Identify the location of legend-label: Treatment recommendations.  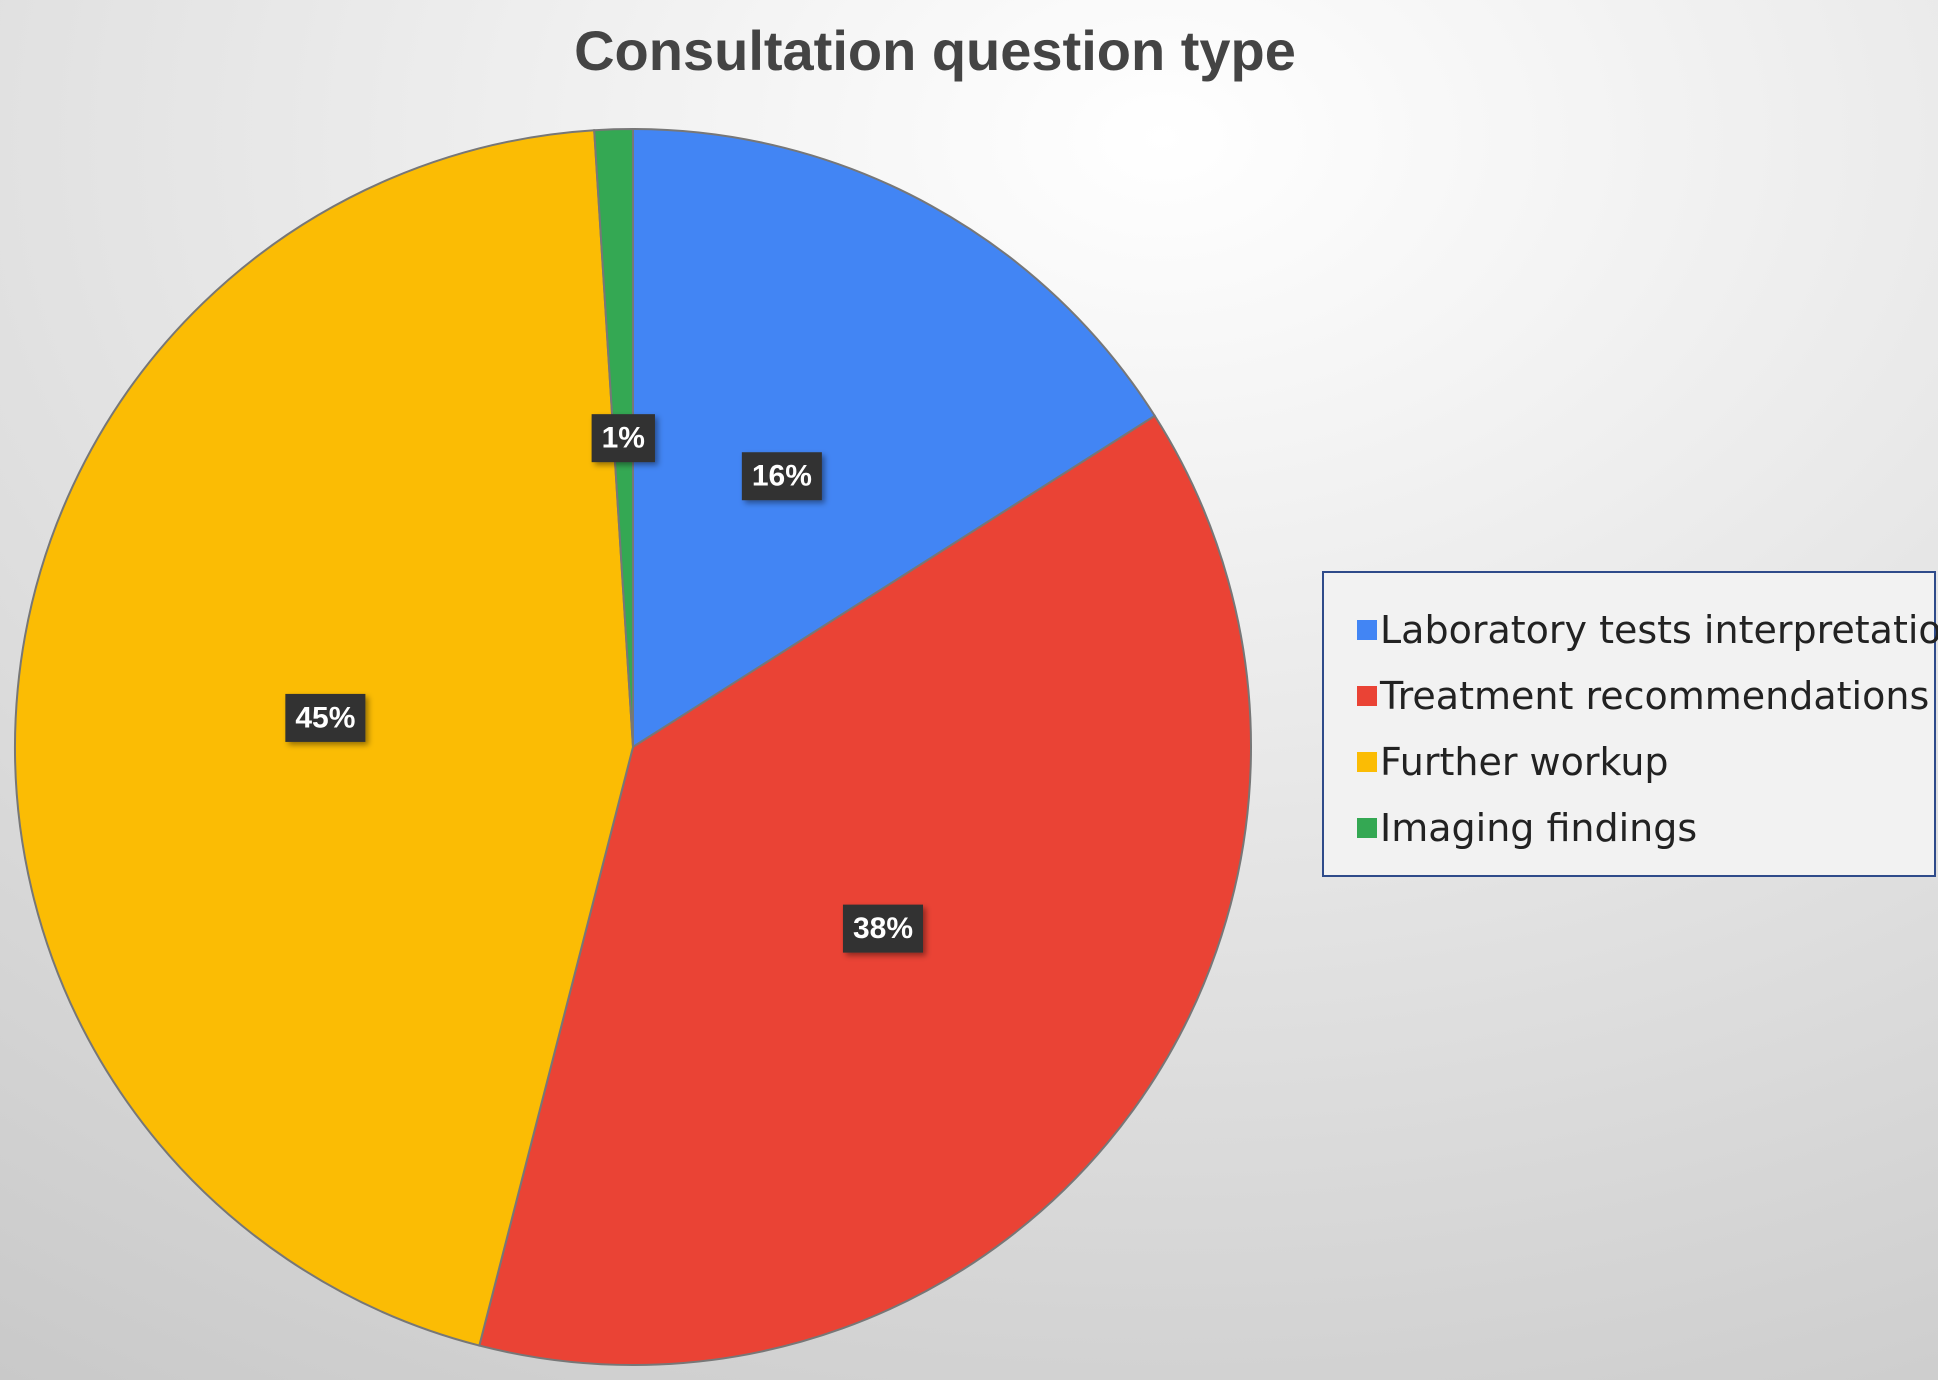
(1654, 696).